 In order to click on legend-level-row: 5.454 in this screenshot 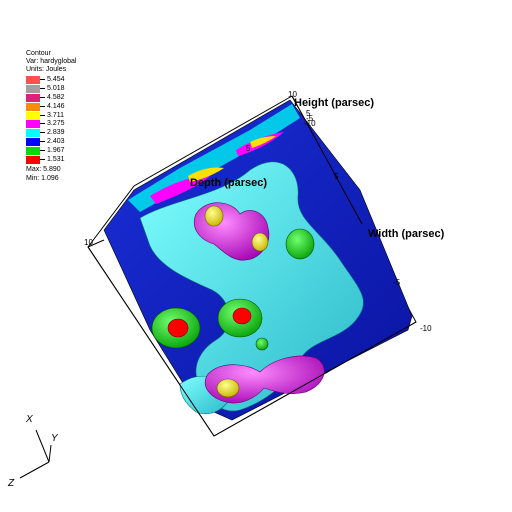, I will do `click(51, 80)`.